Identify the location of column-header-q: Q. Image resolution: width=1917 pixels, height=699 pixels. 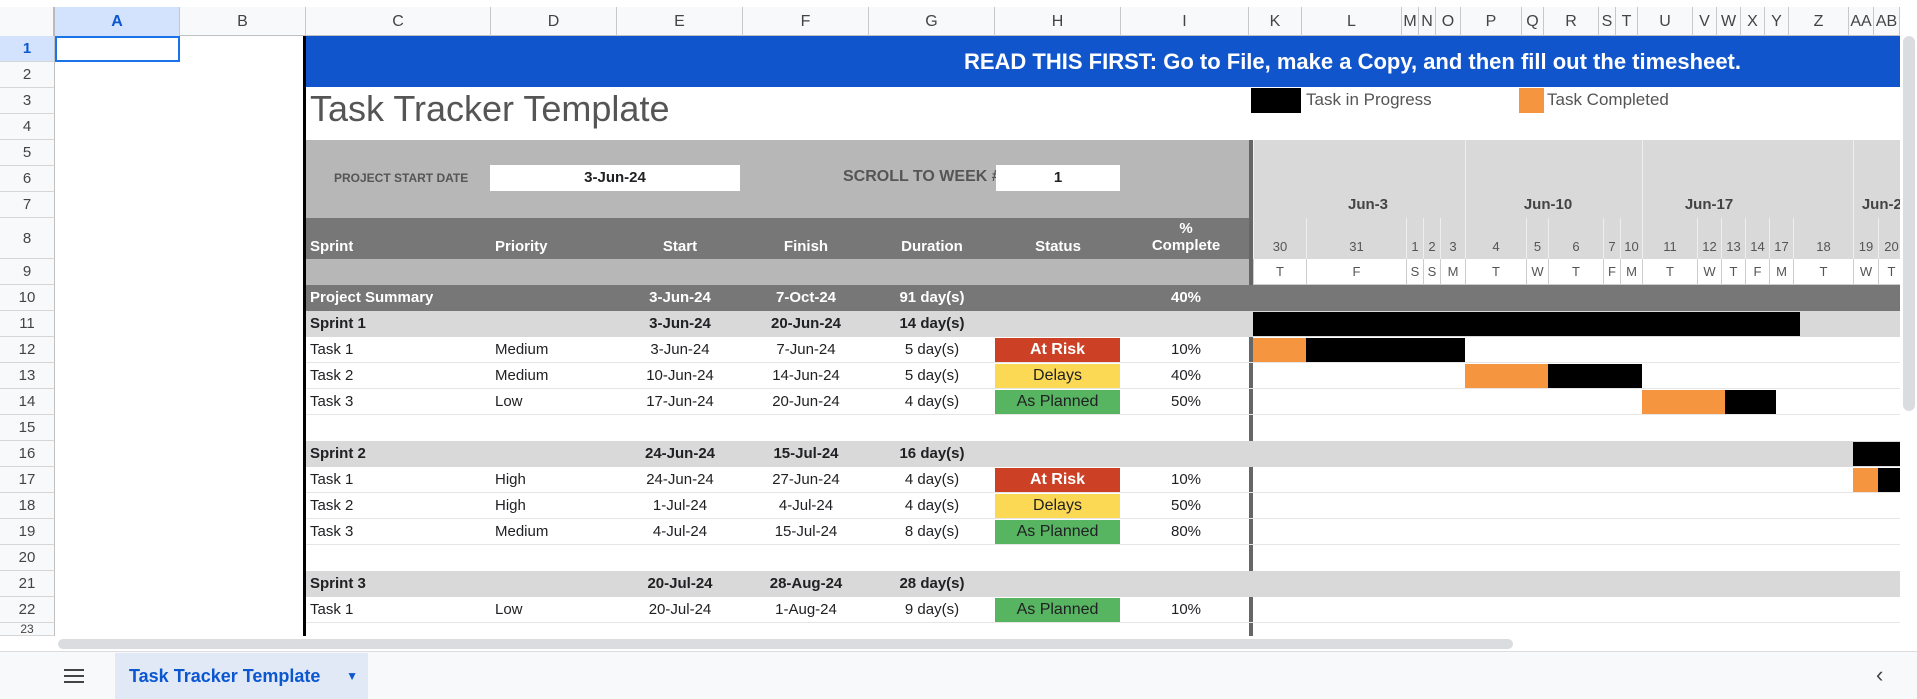
(1533, 21).